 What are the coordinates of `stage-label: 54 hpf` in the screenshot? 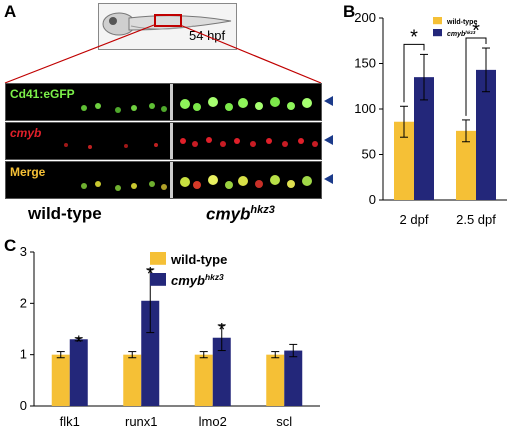 It's located at (207, 35).